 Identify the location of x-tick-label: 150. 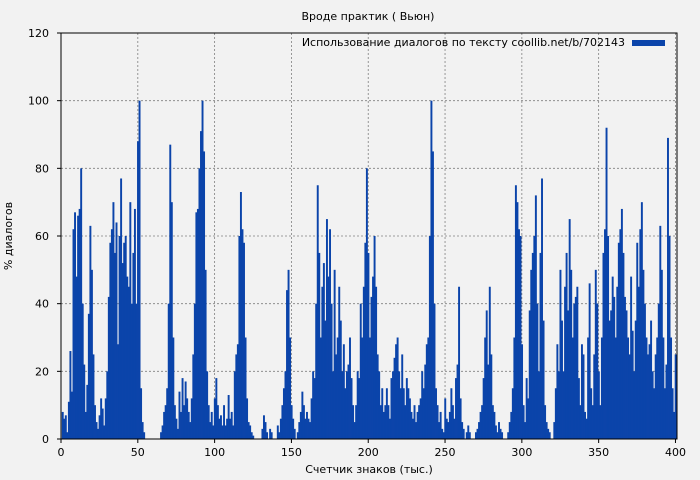
(291, 452).